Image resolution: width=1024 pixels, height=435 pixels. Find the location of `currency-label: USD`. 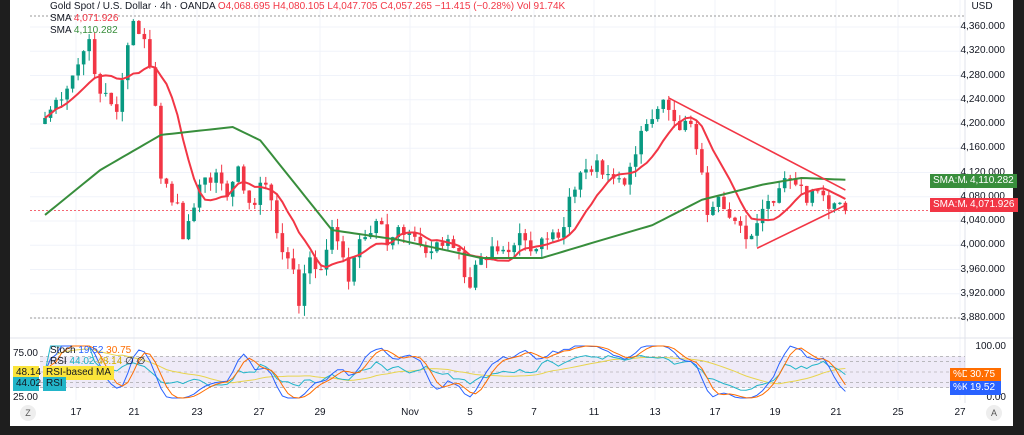

currency-label: USD is located at coordinates (982, 6).